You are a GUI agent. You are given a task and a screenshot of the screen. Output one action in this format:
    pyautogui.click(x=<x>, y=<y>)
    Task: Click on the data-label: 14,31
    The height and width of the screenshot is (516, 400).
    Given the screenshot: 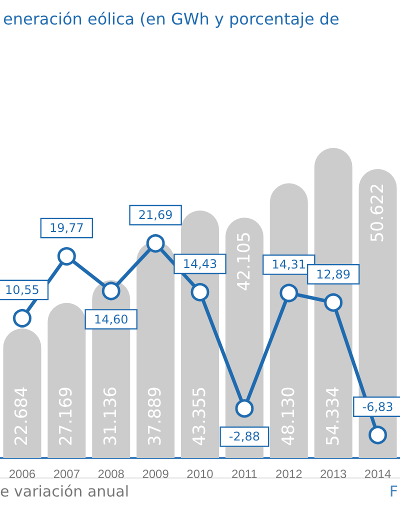 What is the action you would take?
    pyautogui.click(x=289, y=265)
    